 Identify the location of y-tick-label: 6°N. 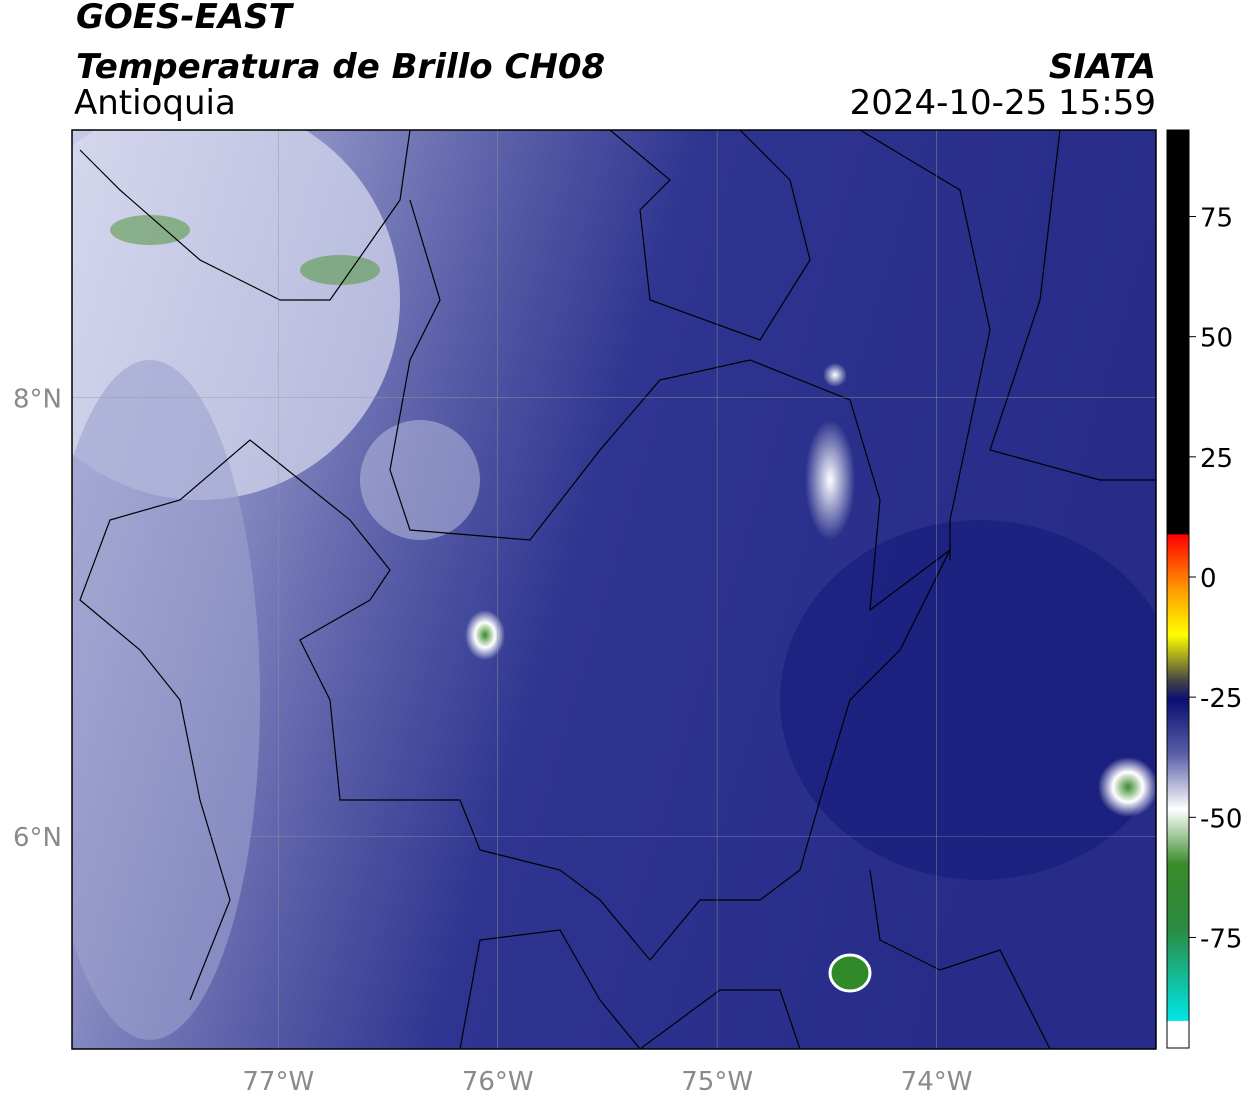
(37, 838).